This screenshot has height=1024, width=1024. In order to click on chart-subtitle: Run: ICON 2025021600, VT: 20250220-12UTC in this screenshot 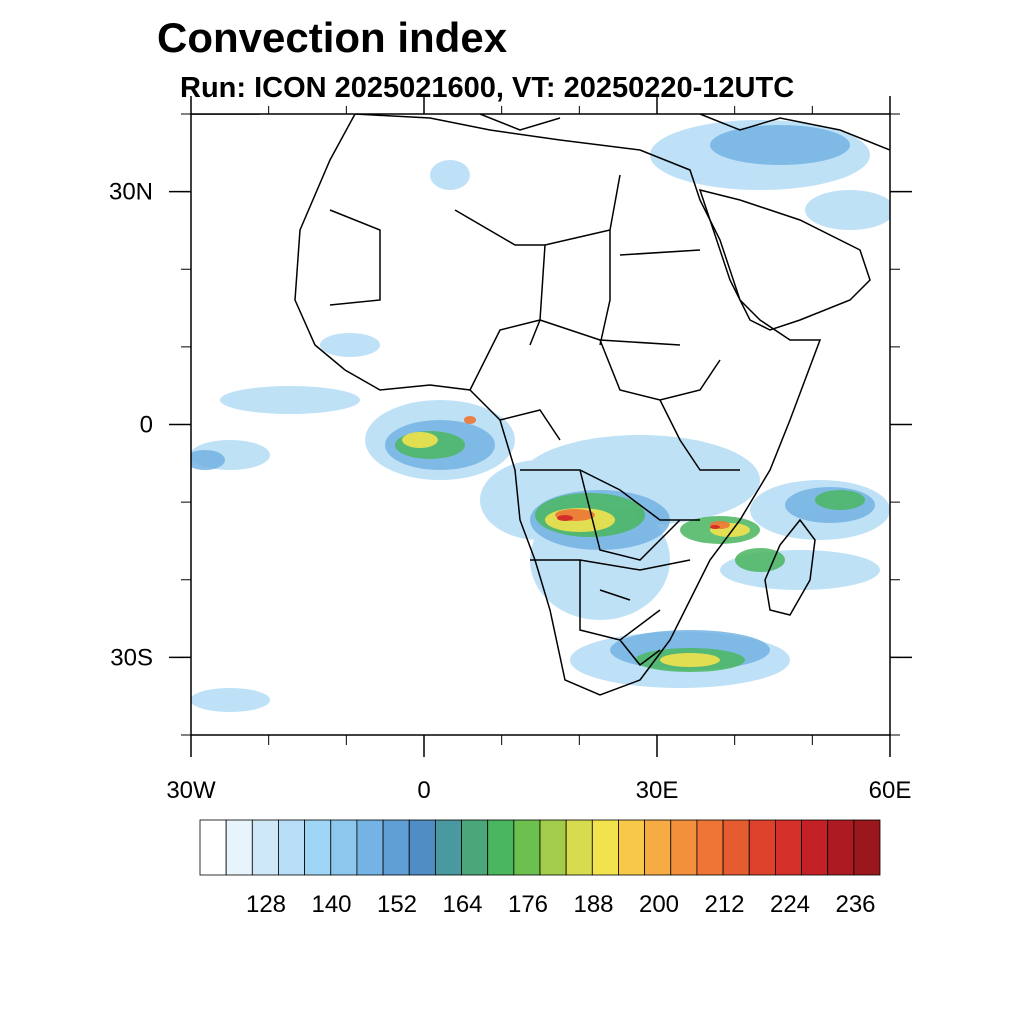, I will do `click(487, 88)`.